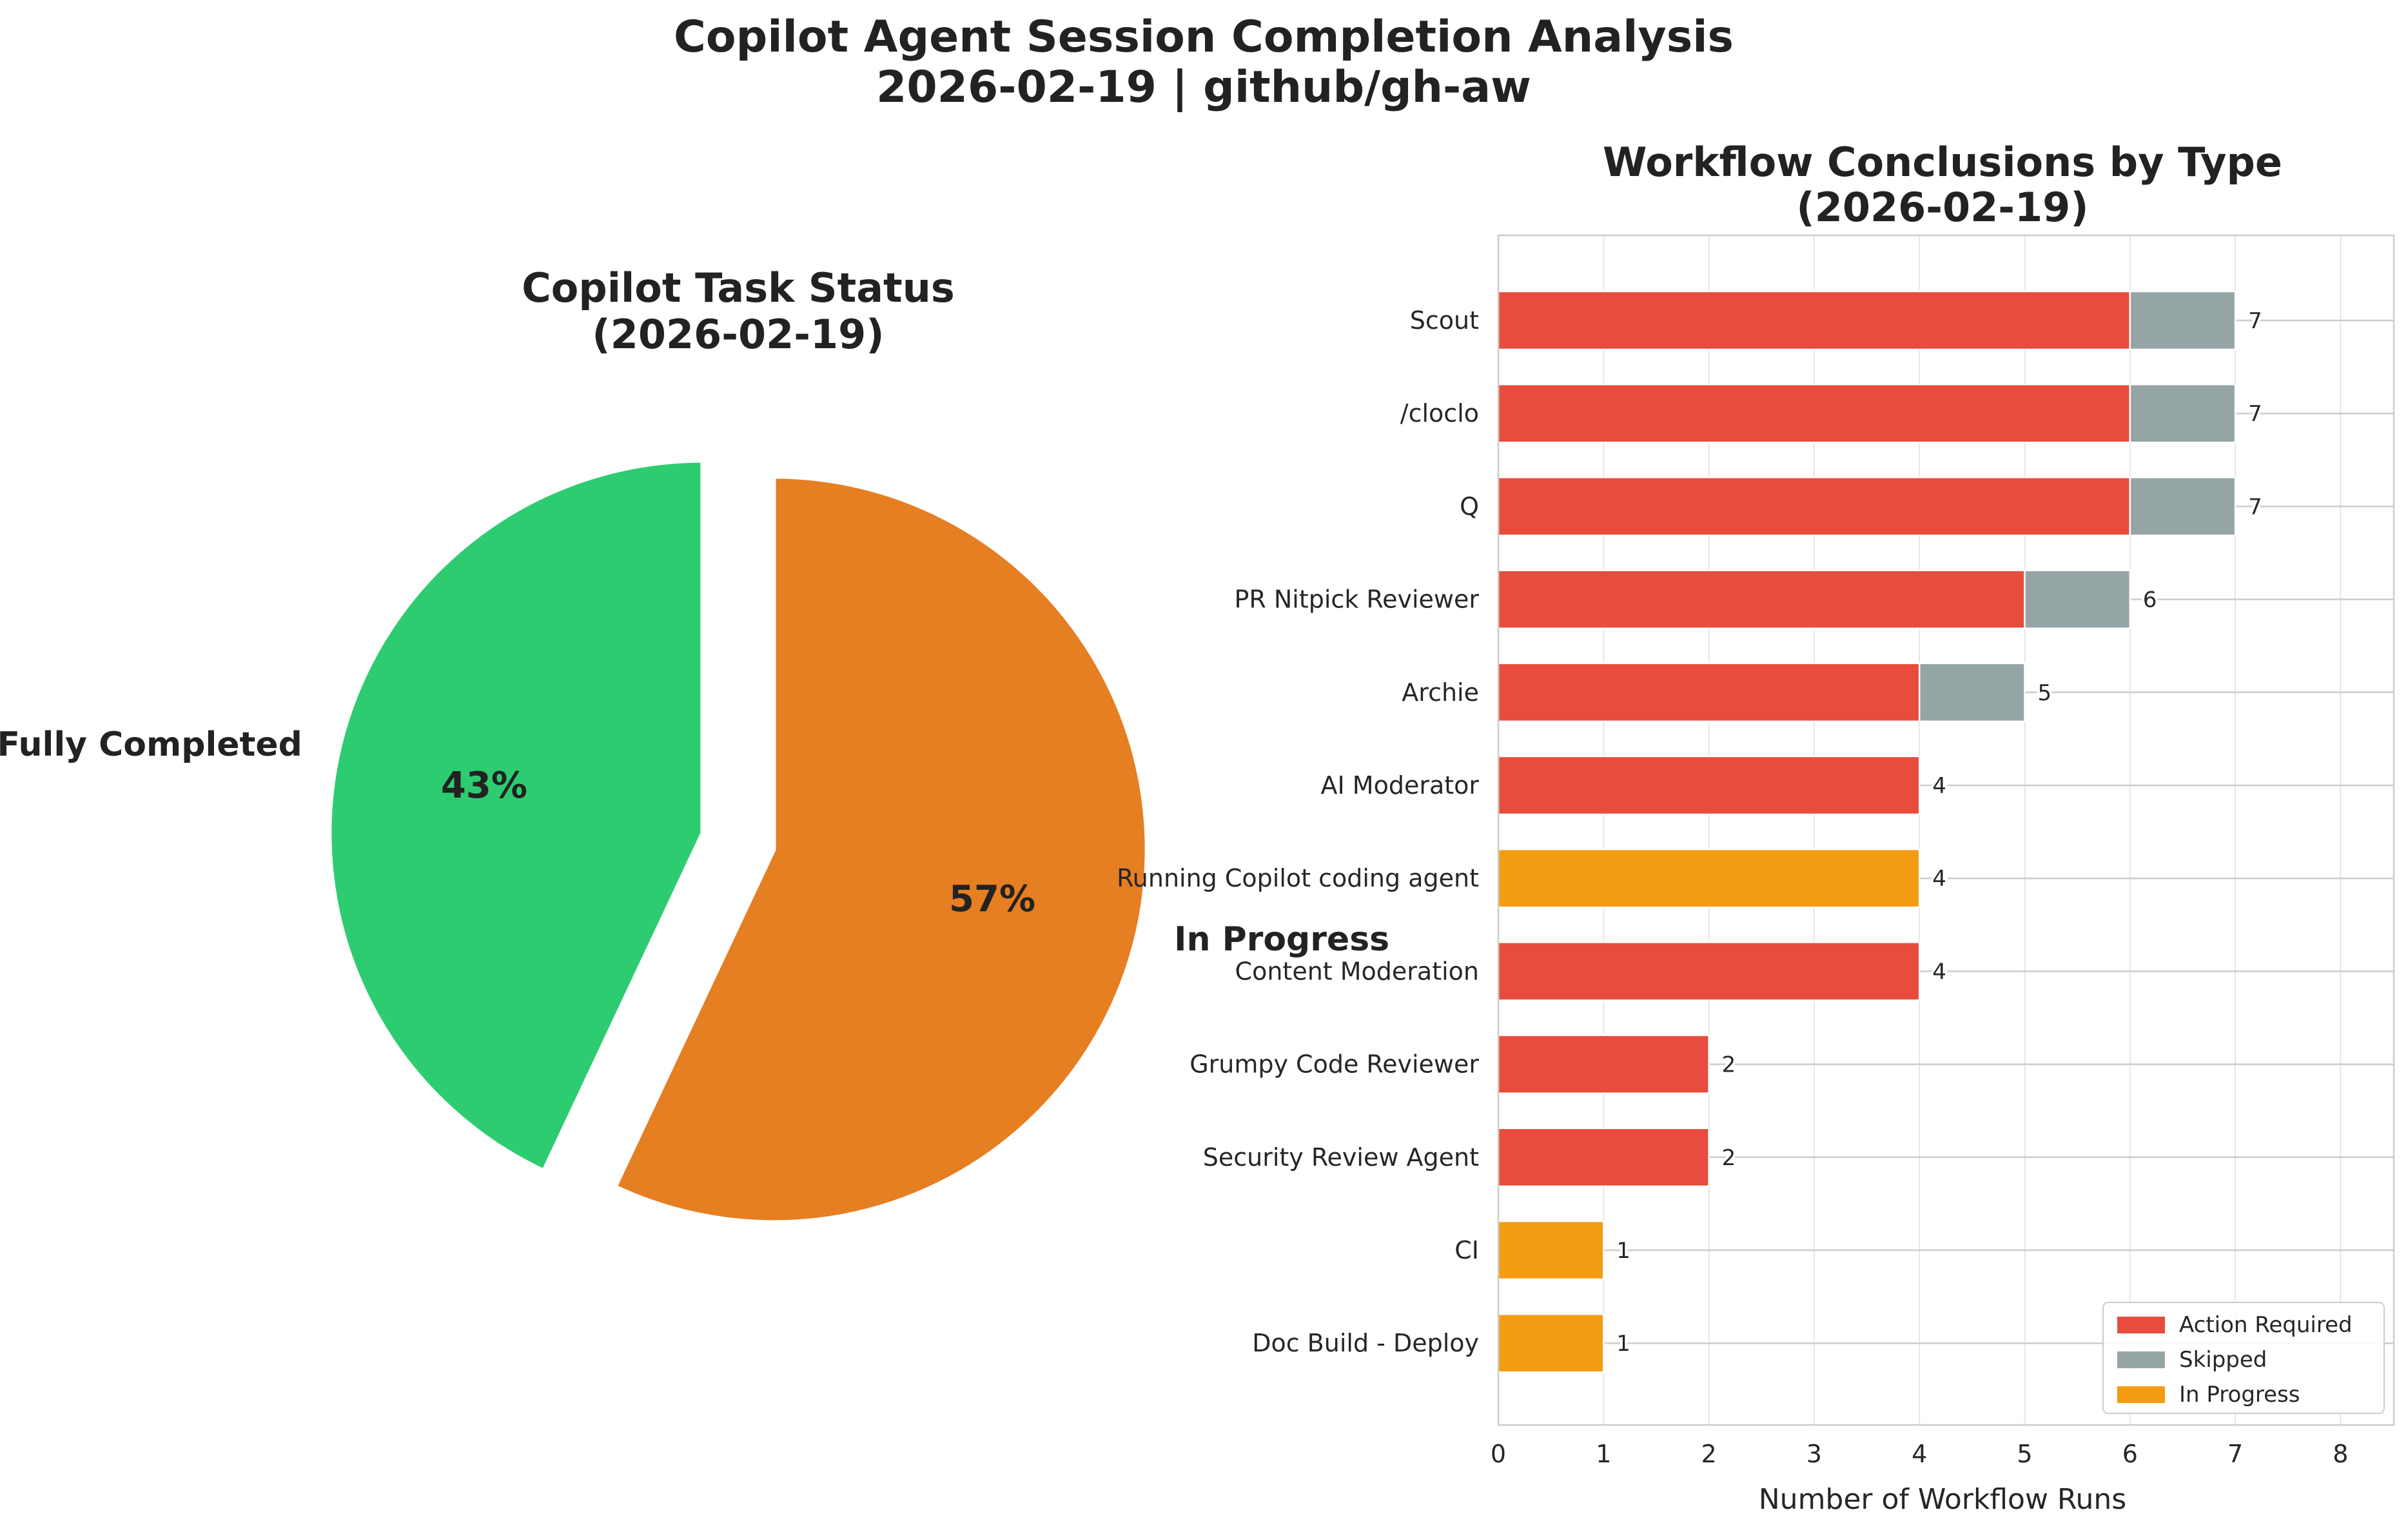  I want to click on x-axis-label: Number of Workflow Runs, so click(1942, 1500).